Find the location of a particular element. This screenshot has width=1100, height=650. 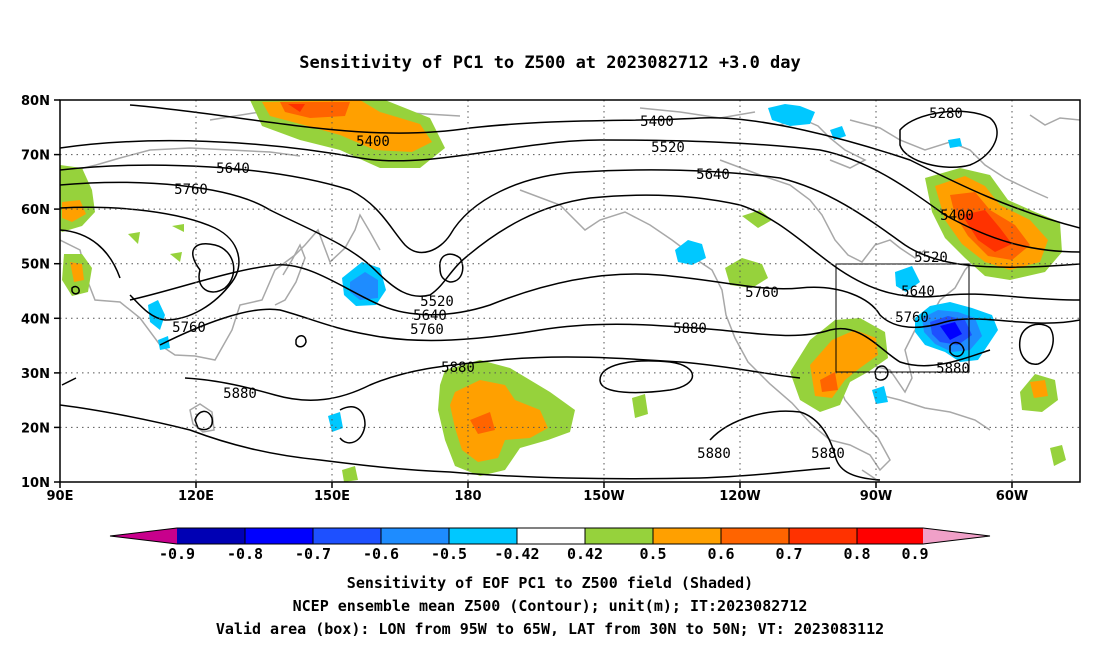

colorbar-outline is located at coordinates (550, 536).